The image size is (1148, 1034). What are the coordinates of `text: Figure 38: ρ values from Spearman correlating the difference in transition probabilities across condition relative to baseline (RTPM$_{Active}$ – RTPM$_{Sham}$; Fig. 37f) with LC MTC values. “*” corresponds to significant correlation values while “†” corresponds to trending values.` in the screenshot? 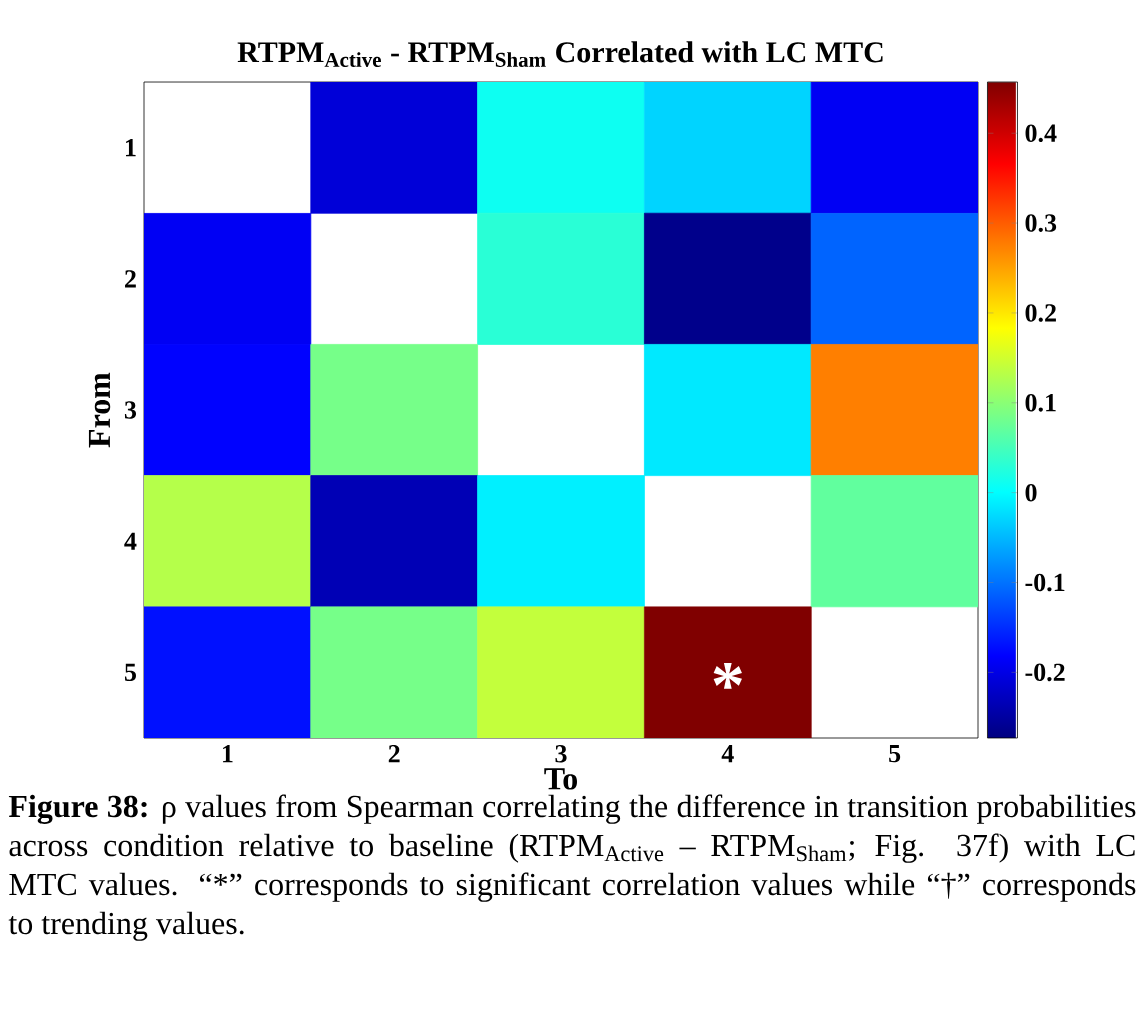 It's located at (572, 867).